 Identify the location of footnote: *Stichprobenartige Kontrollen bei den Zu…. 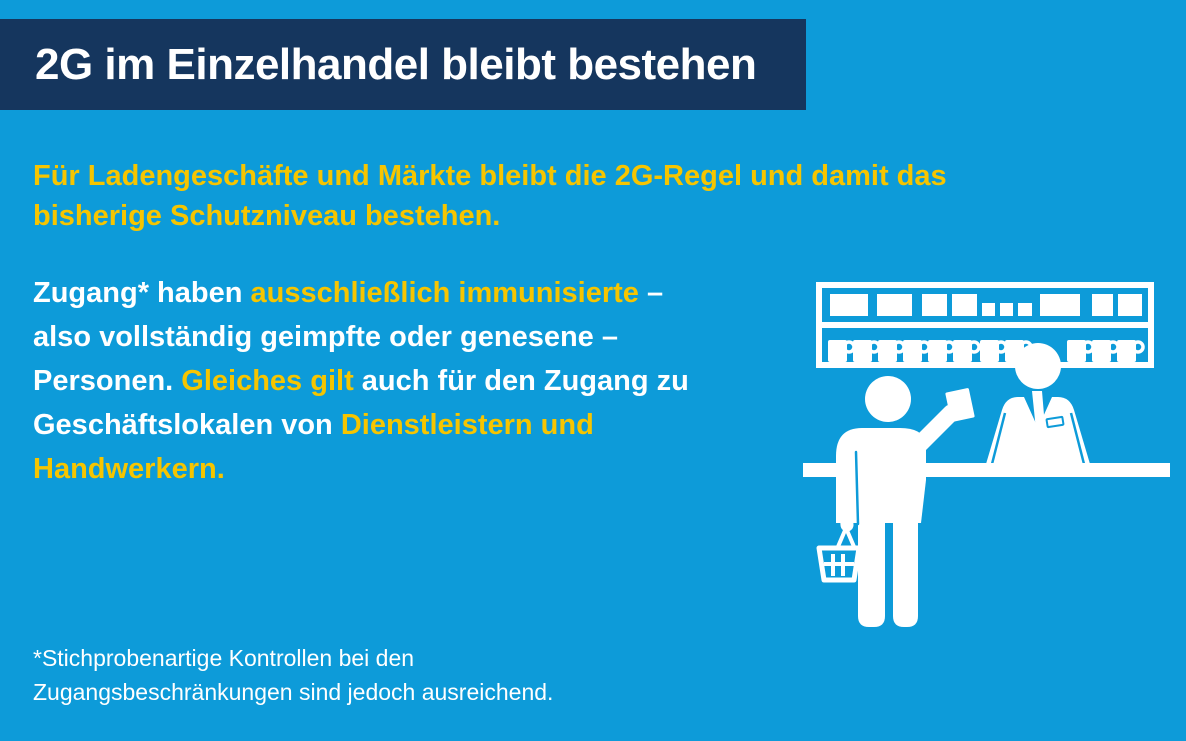
(293, 675).